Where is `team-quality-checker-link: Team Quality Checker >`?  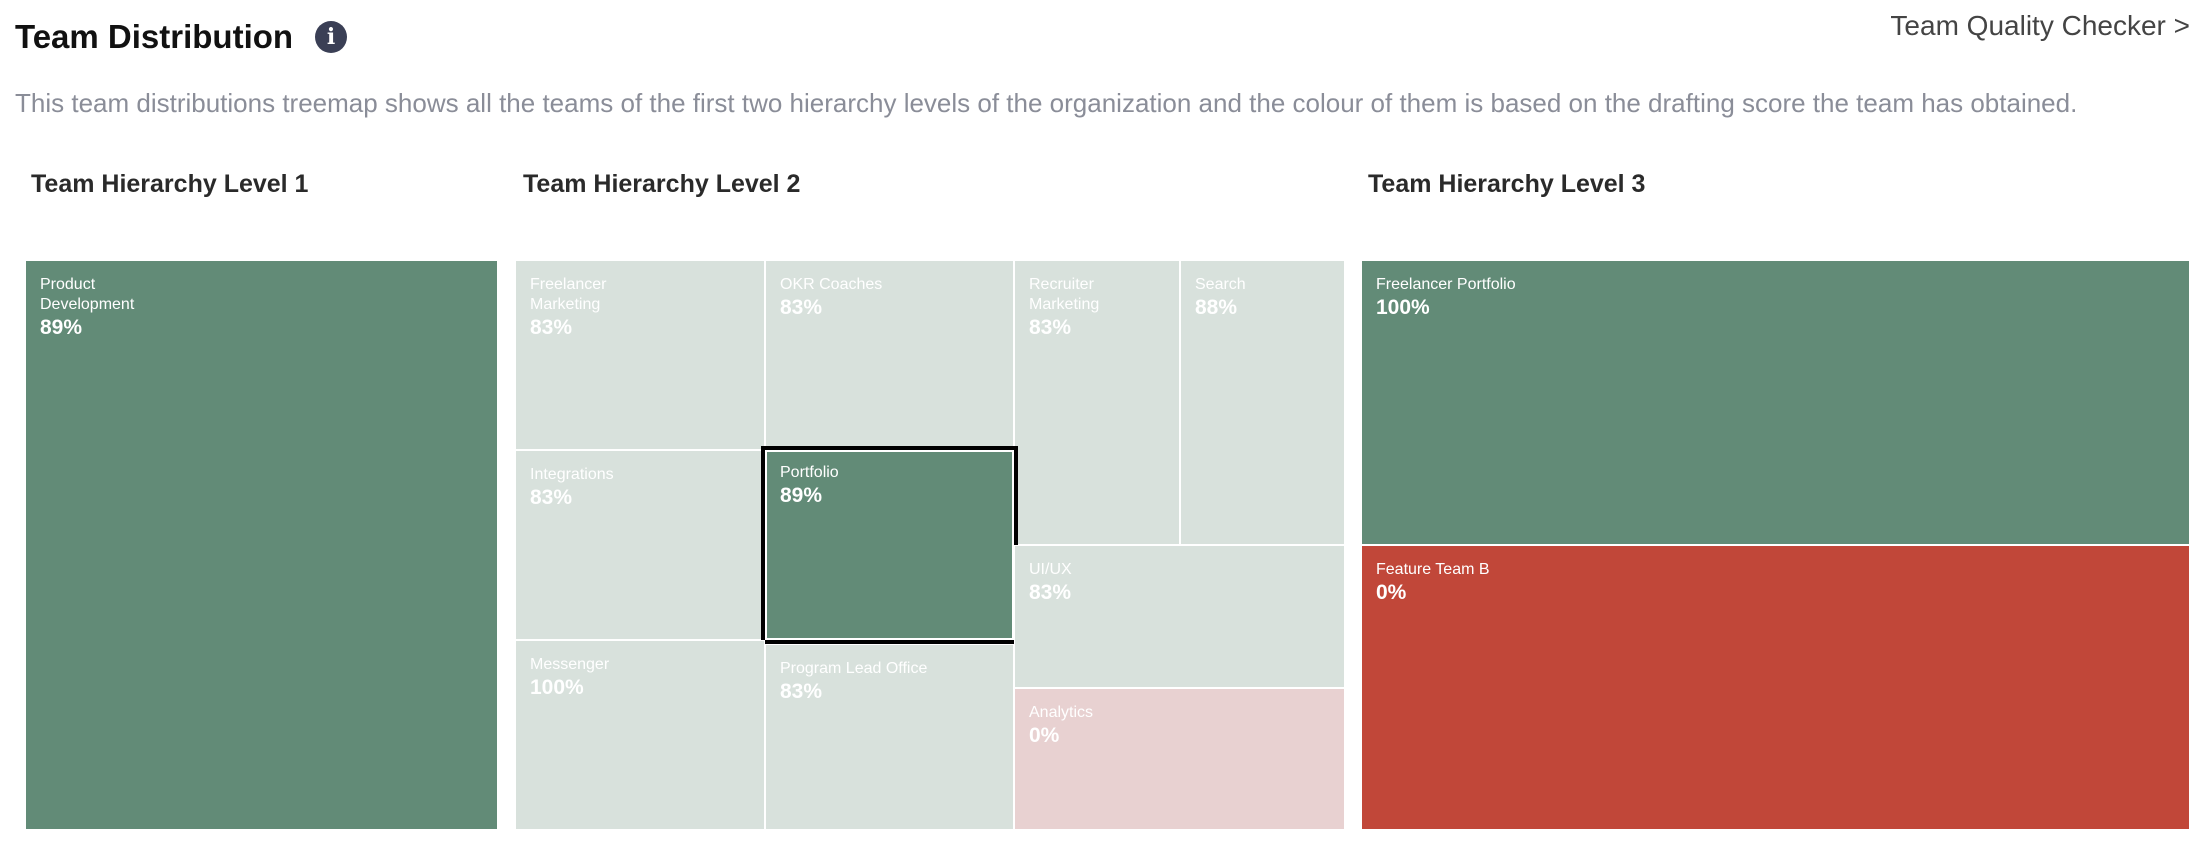 team-quality-checker-link: Team Quality Checker > is located at coordinates (2040, 25).